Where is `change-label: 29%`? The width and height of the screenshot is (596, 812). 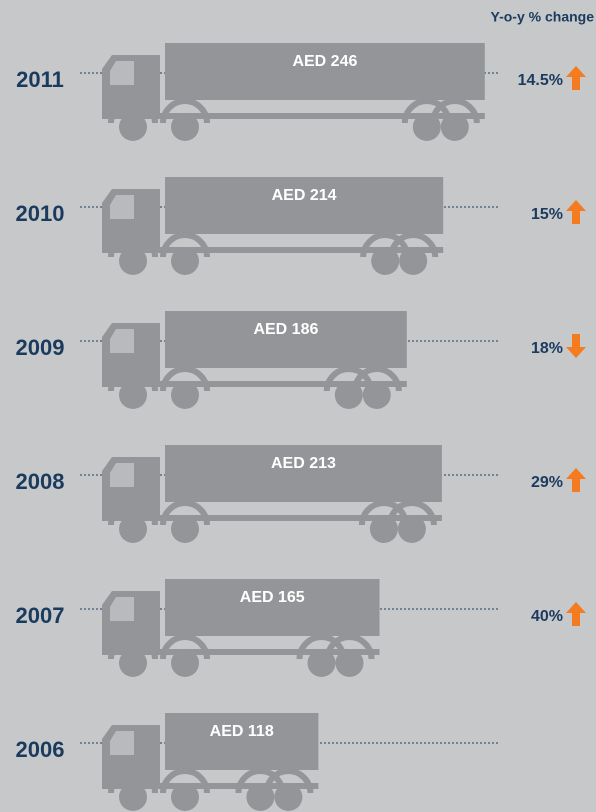
change-label: 29% is located at coordinates (547, 482).